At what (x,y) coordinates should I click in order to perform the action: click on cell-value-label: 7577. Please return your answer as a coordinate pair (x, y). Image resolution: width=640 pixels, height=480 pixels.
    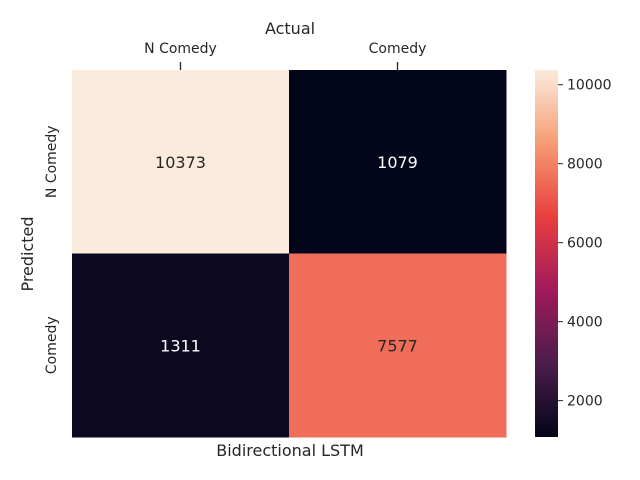
    Looking at the image, I should click on (397, 345).